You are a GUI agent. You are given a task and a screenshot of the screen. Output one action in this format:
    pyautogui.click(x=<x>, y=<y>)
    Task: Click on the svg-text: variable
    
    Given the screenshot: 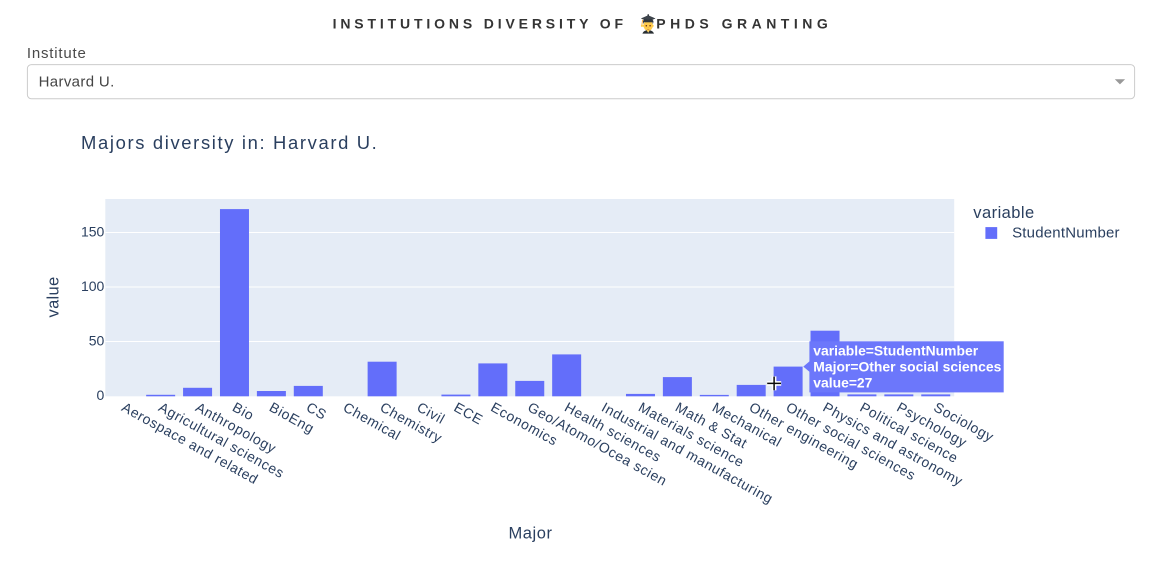 What is the action you would take?
    pyautogui.click(x=1003, y=213)
    